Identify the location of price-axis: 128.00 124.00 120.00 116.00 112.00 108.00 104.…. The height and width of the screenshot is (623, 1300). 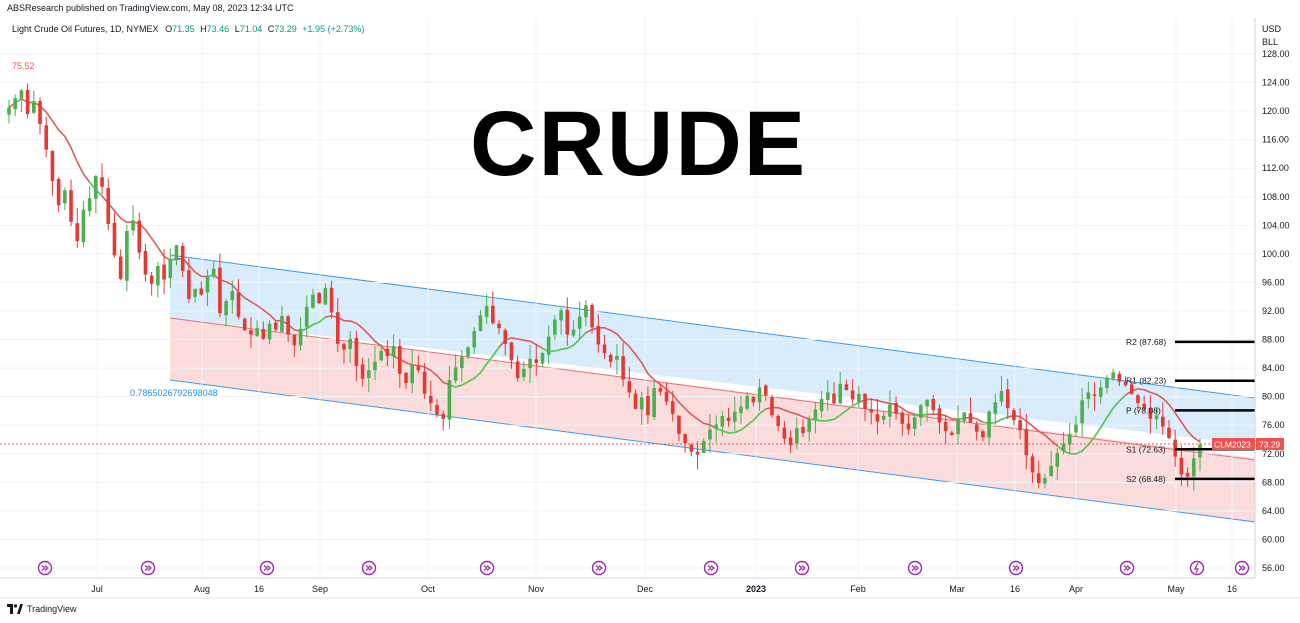
(1276, 311).